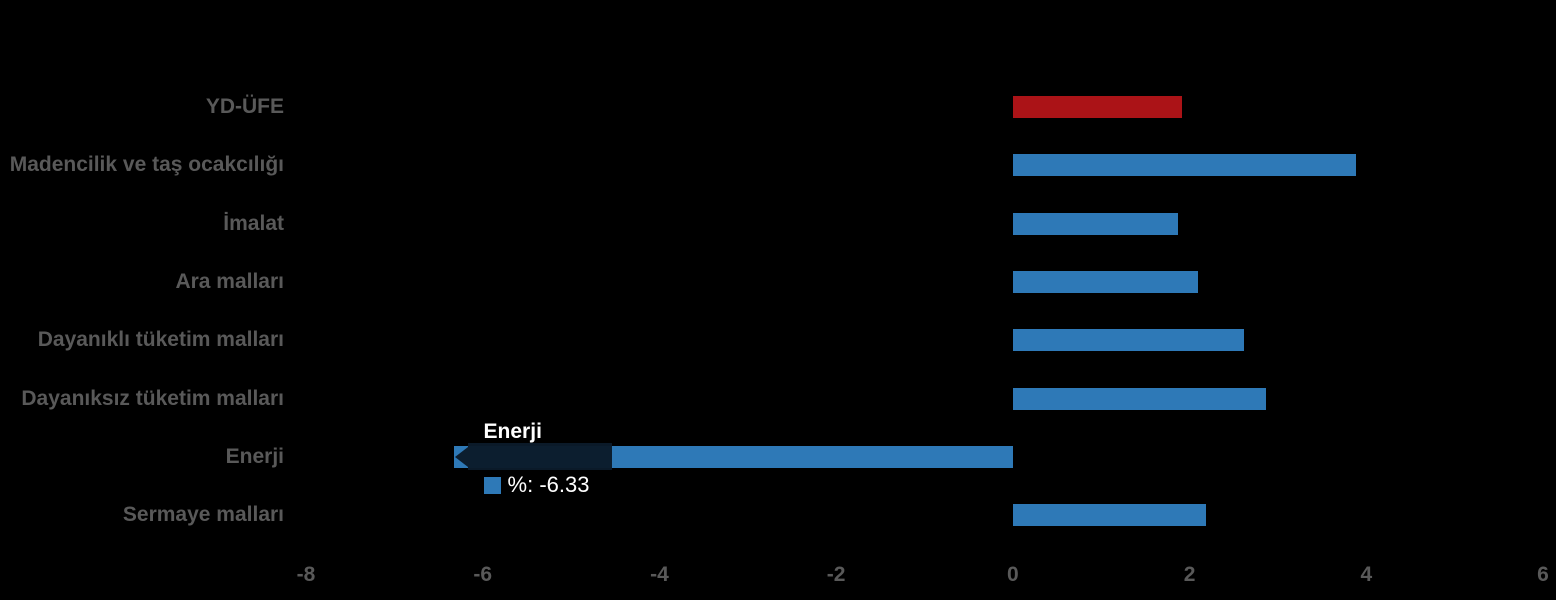  I want to click on category-label: Madencilik ve taş ocakcılığı, so click(146, 165).